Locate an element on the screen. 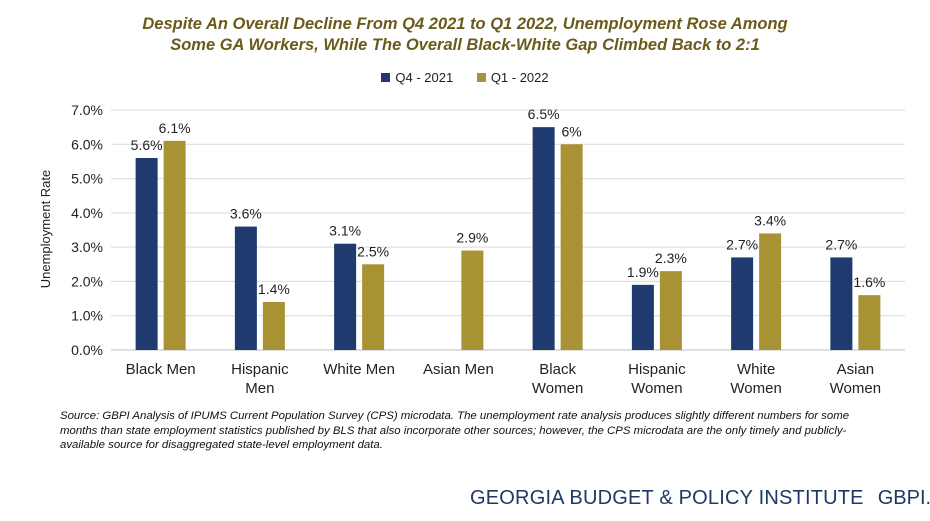  bar-data-label: 6.1% is located at coordinates (175, 128).